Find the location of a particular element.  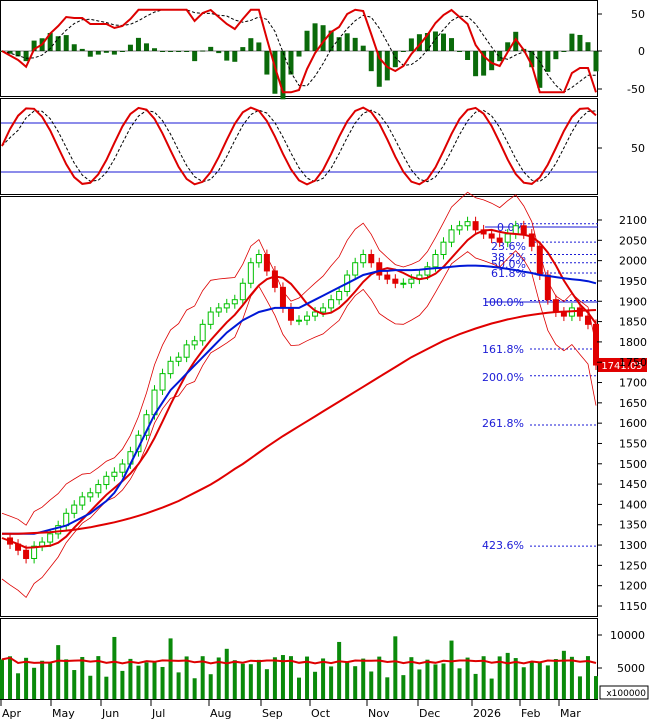

price-tick-label: 1250 is located at coordinates (633, 565).